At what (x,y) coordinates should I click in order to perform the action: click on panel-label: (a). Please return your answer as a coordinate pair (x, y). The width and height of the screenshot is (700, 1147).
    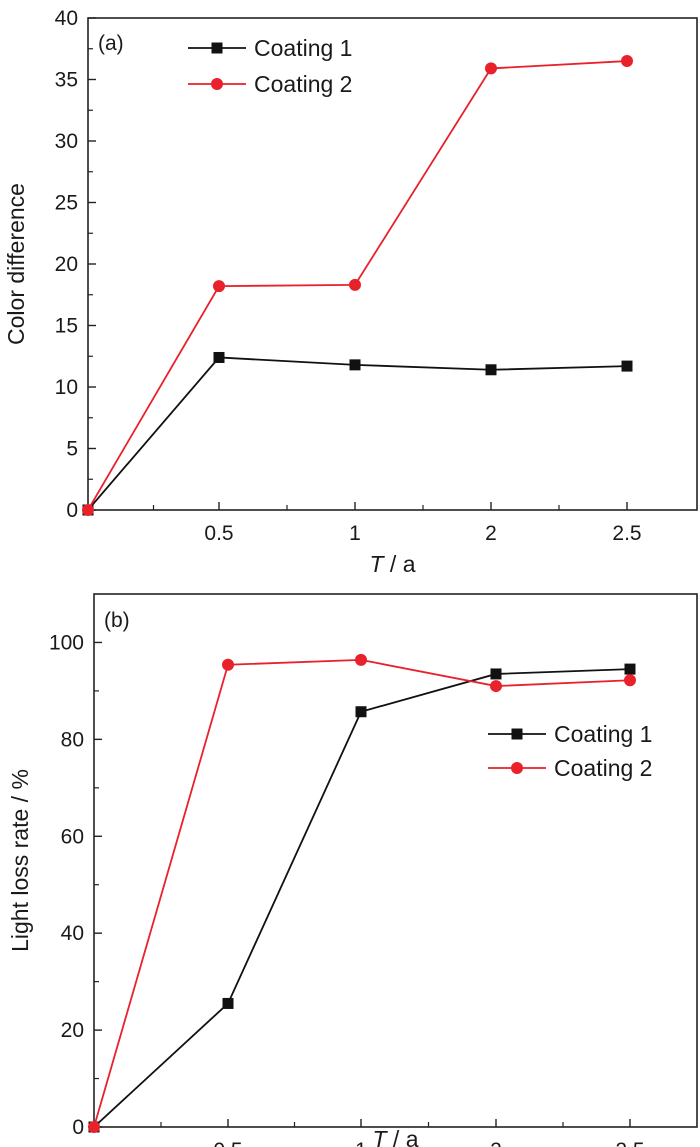
    Looking at the image, I should click on (111, 43).